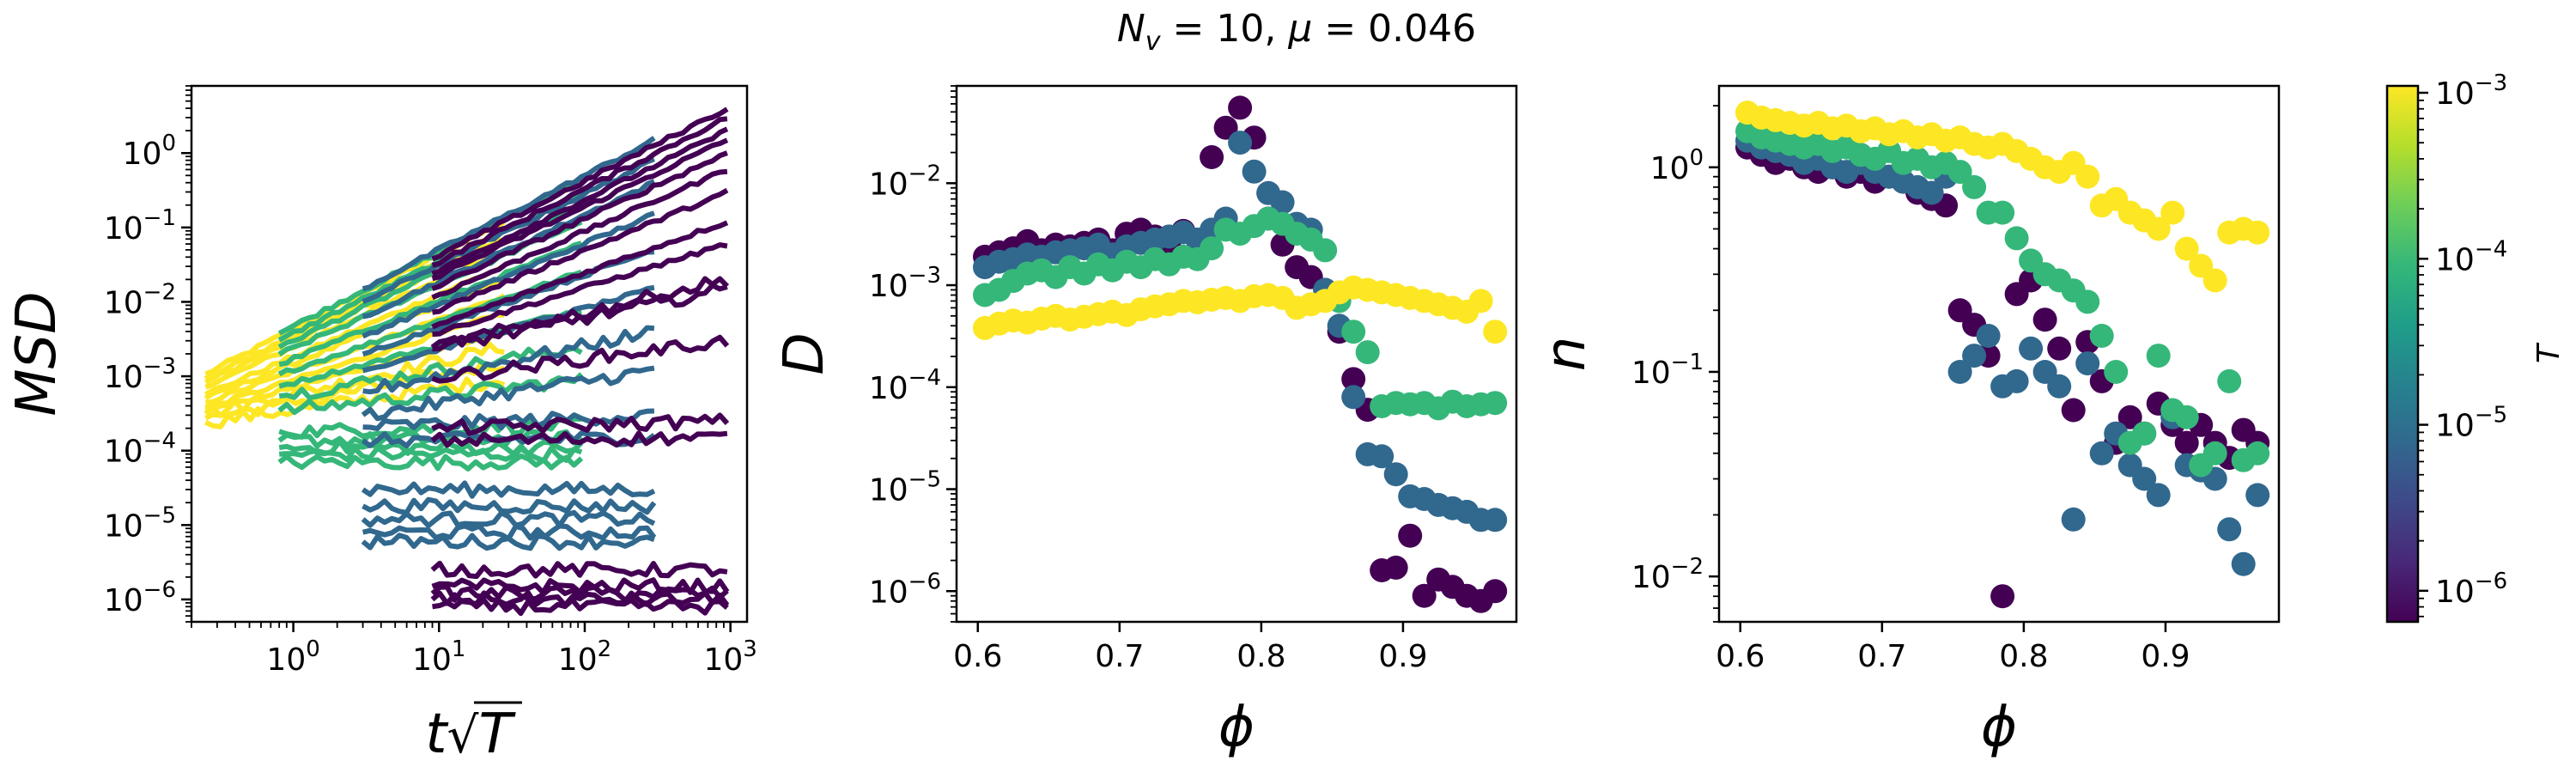 This screenshot has height=773, width=2576. Describe the element at coordinates (1153, 42) in the screenshot. I see `suptitle-n-sub: v` at that location.